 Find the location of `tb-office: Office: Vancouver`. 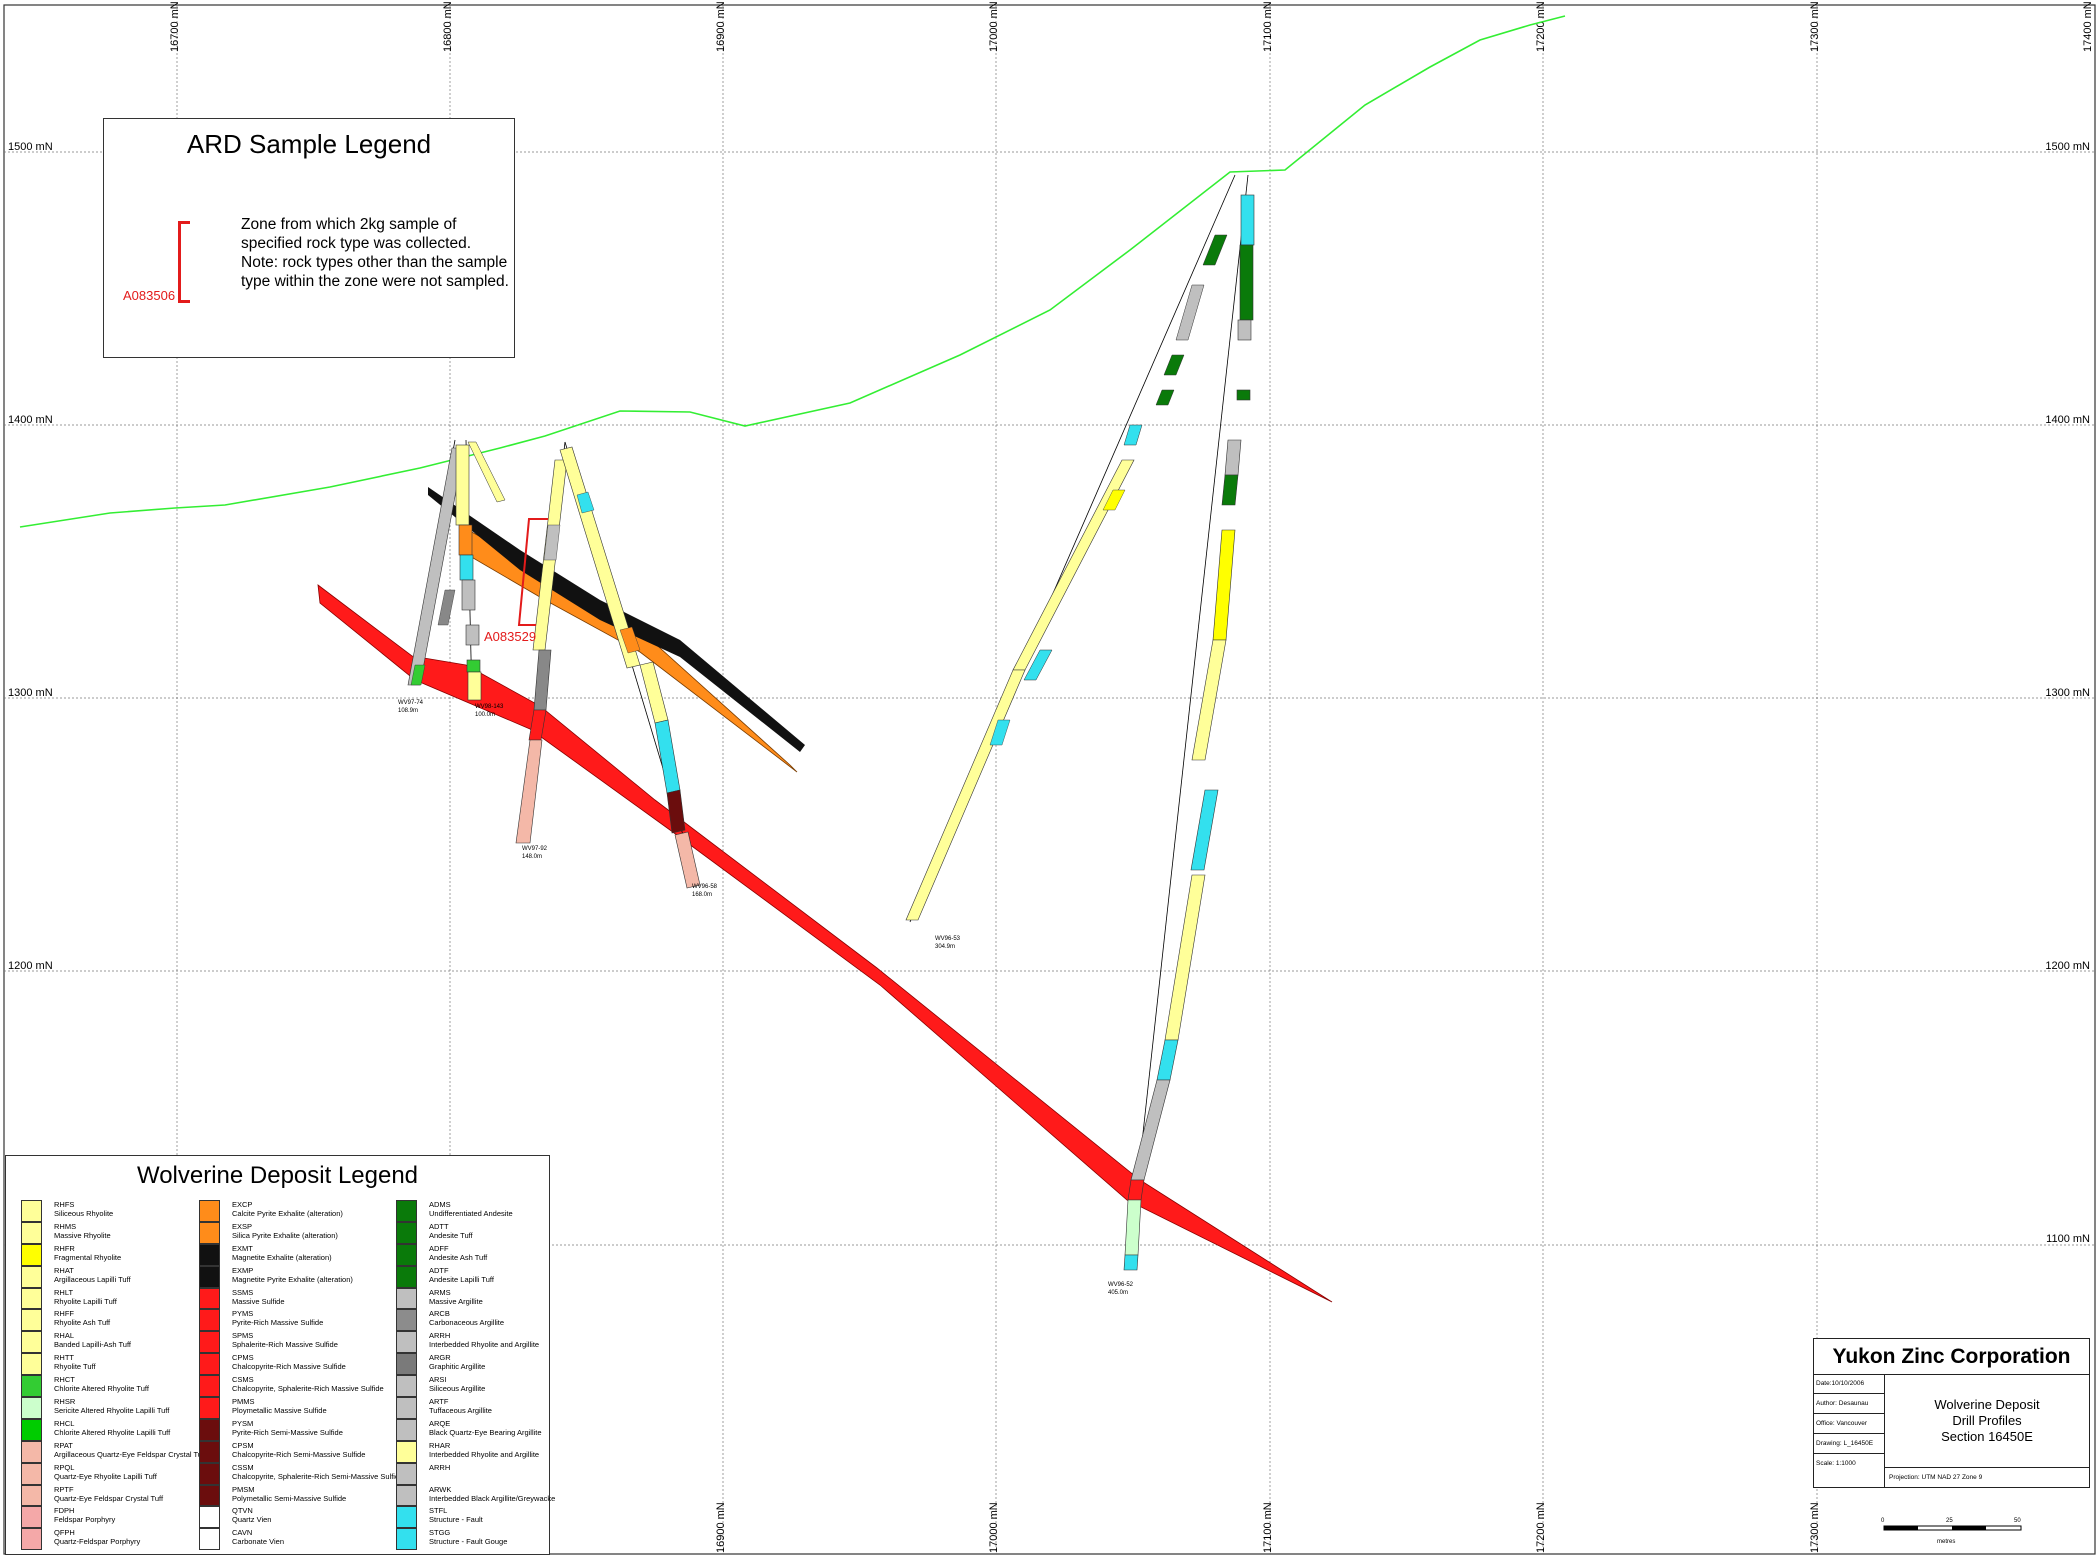

tb-office: Office: Vancouver is located at coordinates (1849, 1424).